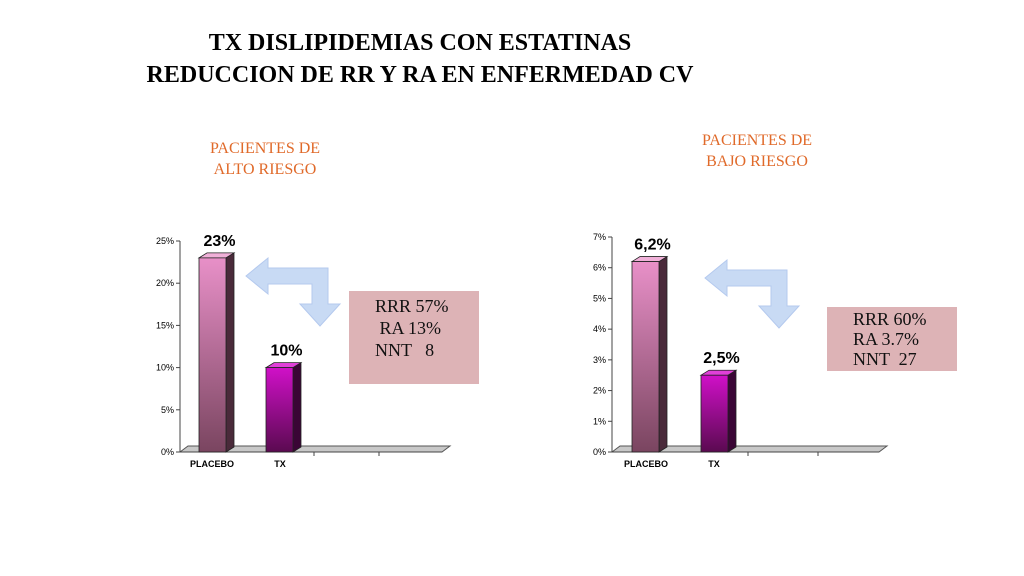 This screenshot has width=1024, height=576. Describe the element at coordinates (219, 241) in the screenshot. I see `data-label: 23%` at that location.